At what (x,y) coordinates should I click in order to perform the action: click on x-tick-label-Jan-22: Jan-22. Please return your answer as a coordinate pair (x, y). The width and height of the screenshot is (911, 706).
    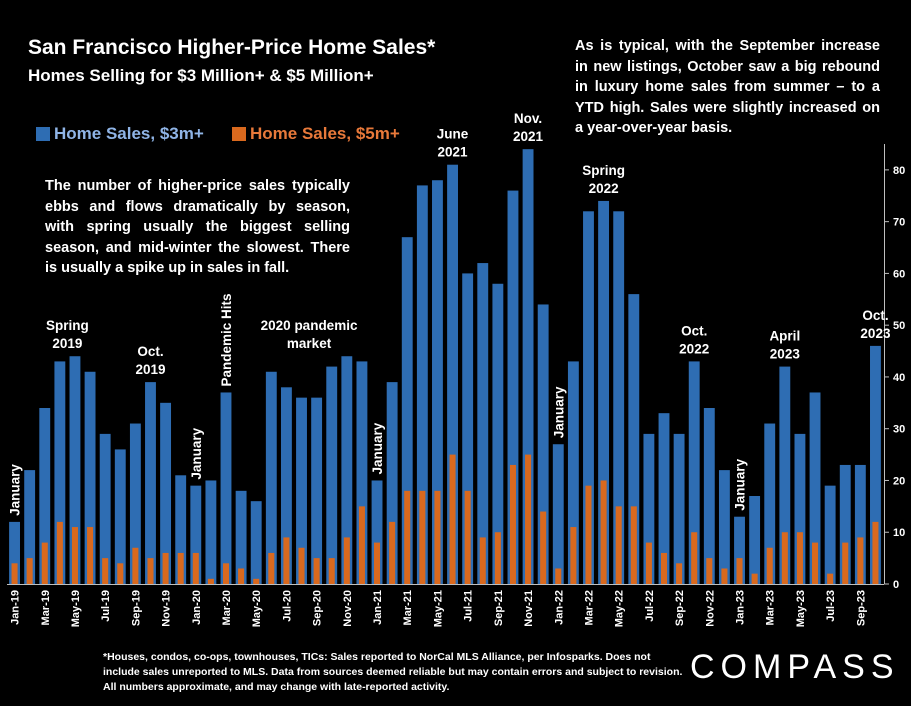
    Looking at the image, I should click on (559, 607).